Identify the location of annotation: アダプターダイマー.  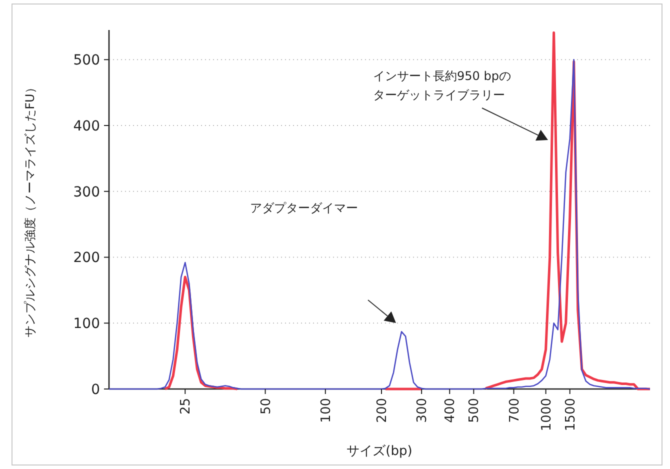
(304, 208).